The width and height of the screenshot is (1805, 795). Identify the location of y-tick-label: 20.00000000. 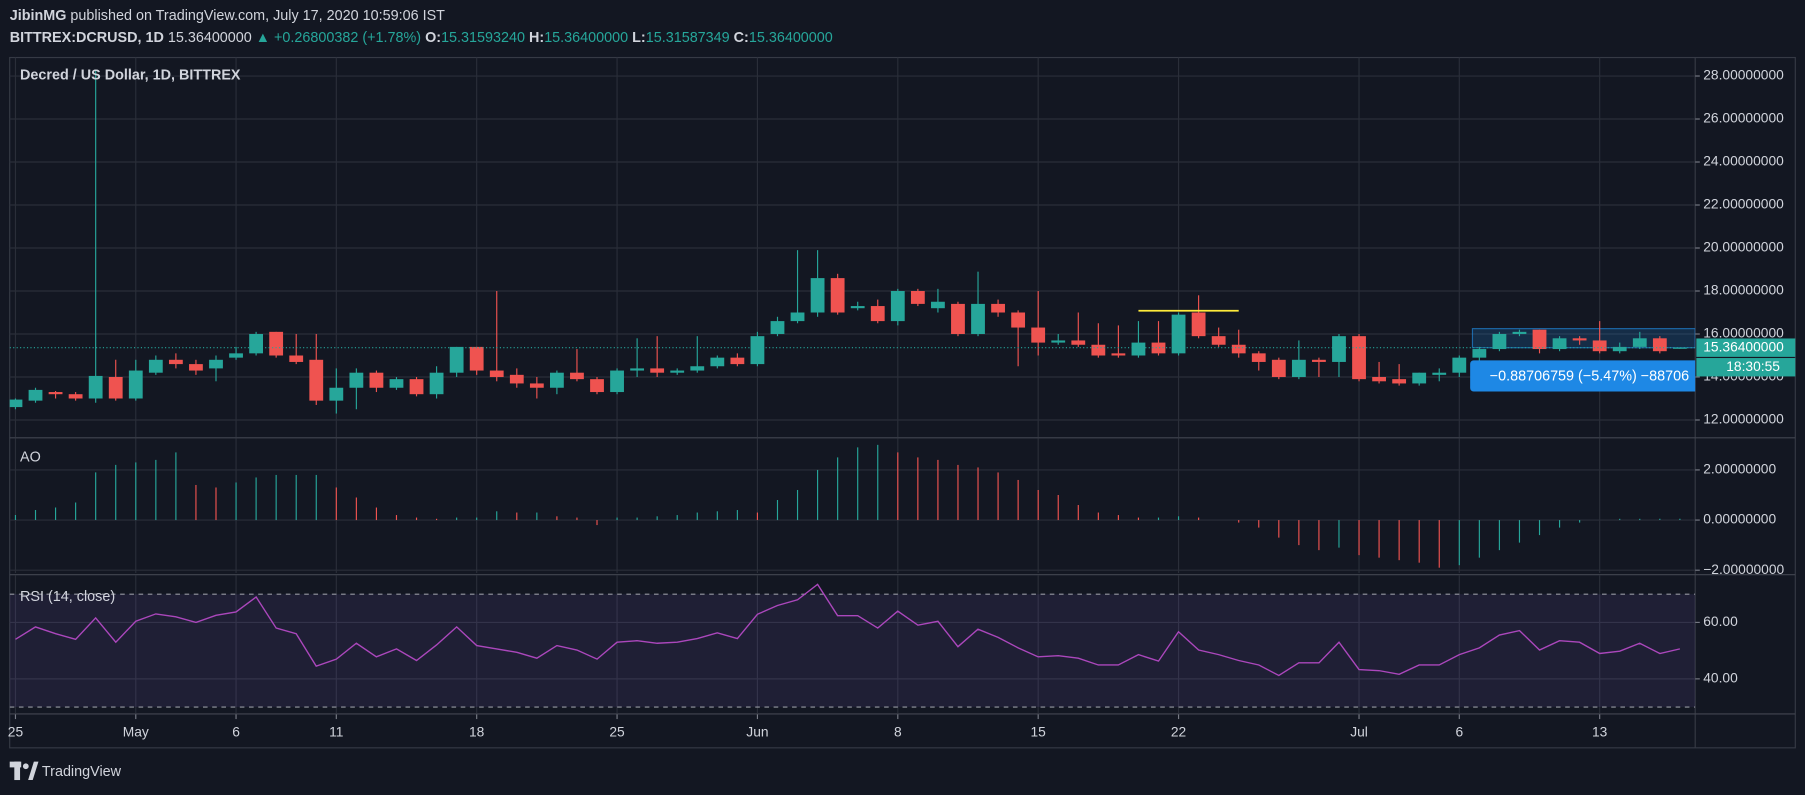
(1743, 247).